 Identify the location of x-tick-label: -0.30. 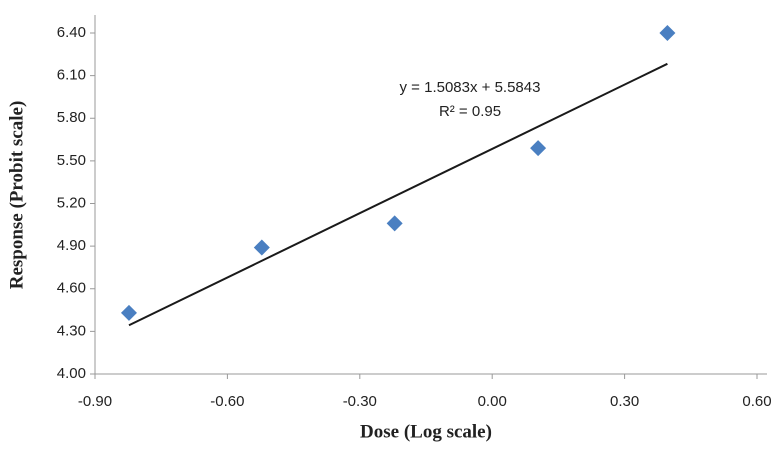
(360, 401).